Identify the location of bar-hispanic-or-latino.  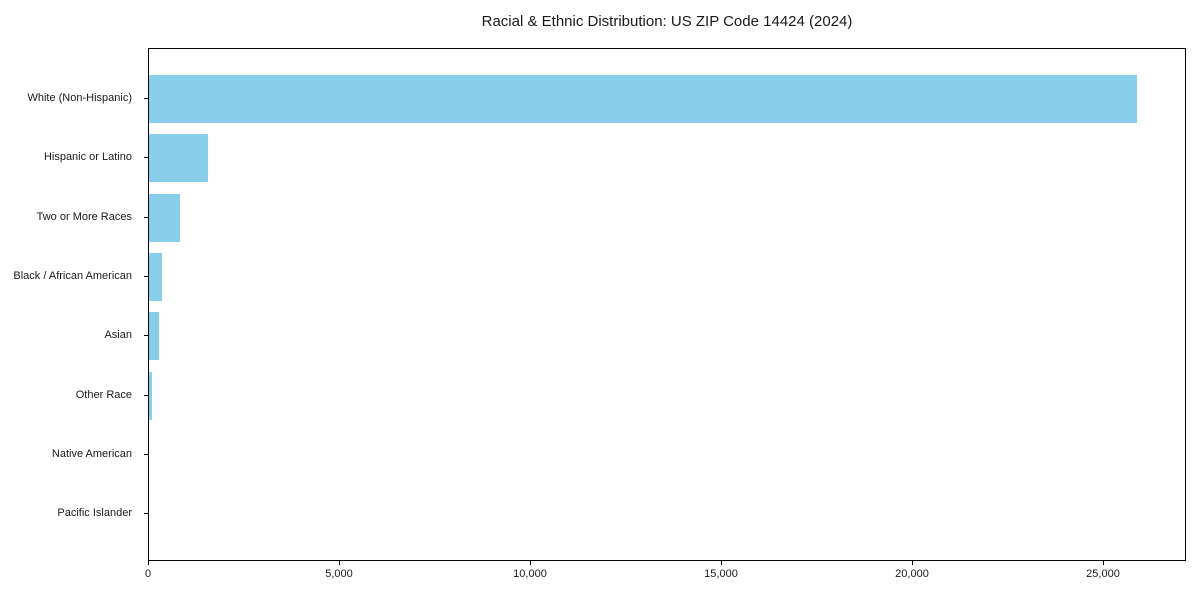
(178, 158).